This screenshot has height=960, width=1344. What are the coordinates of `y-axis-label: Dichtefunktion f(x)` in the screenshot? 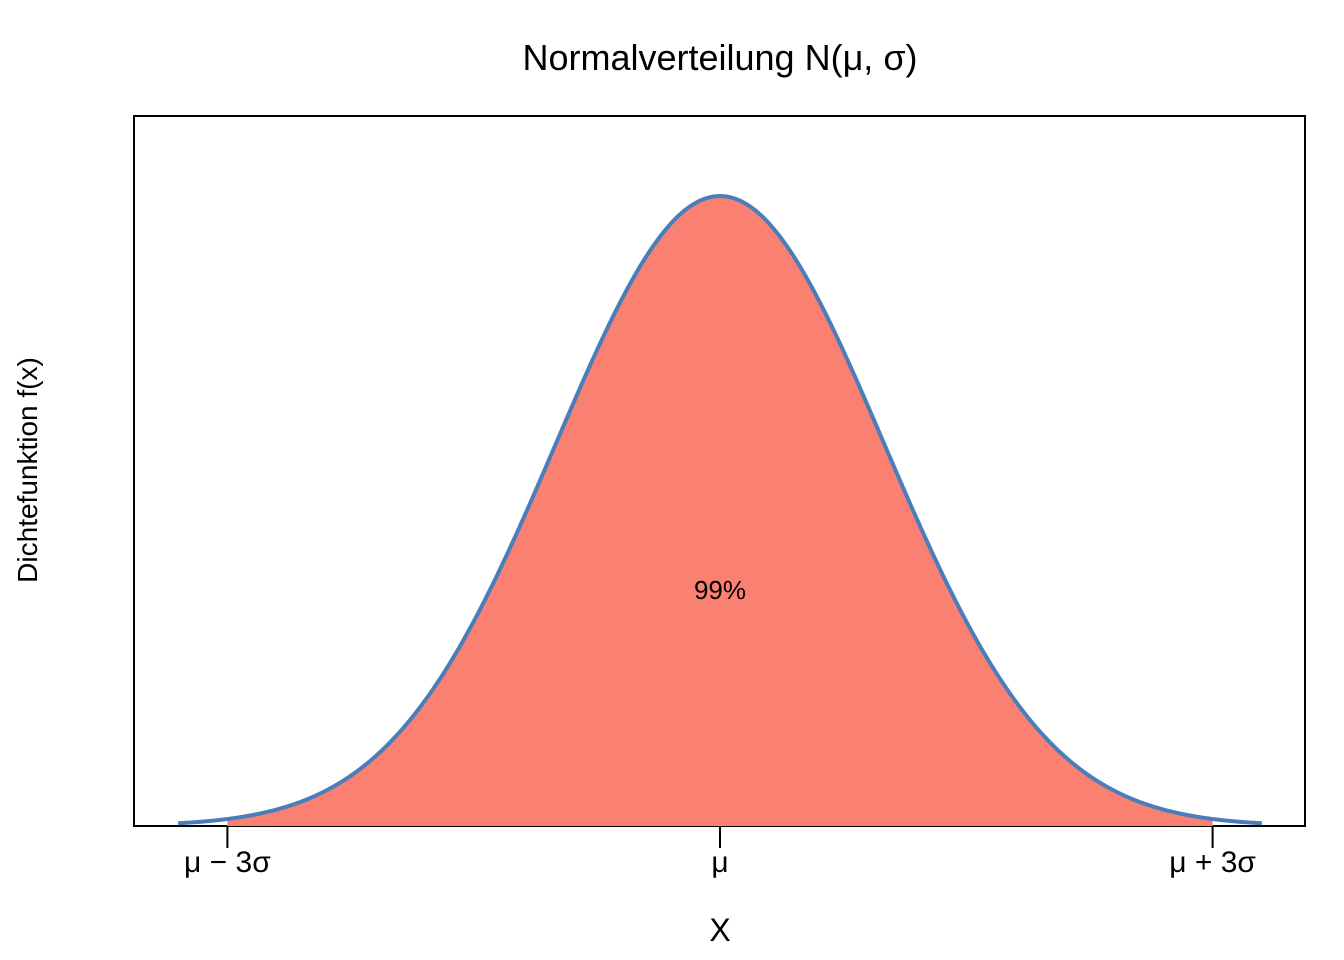 It's located at (27, 470).